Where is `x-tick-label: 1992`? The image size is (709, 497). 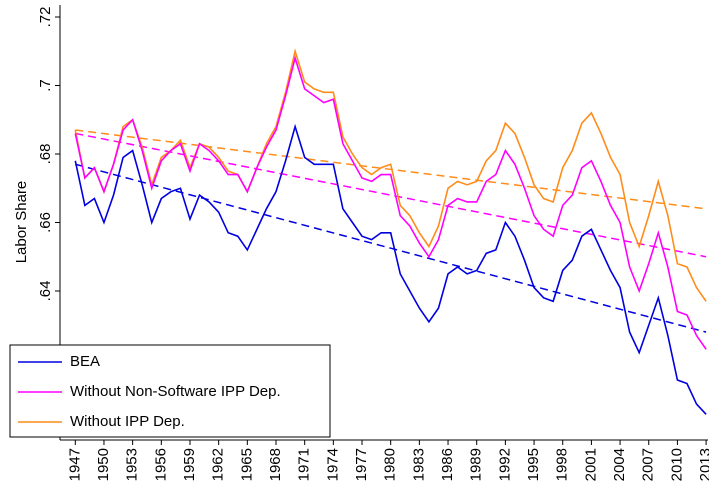 x-tick-label: 1992 is located at coordinates (504, 464).